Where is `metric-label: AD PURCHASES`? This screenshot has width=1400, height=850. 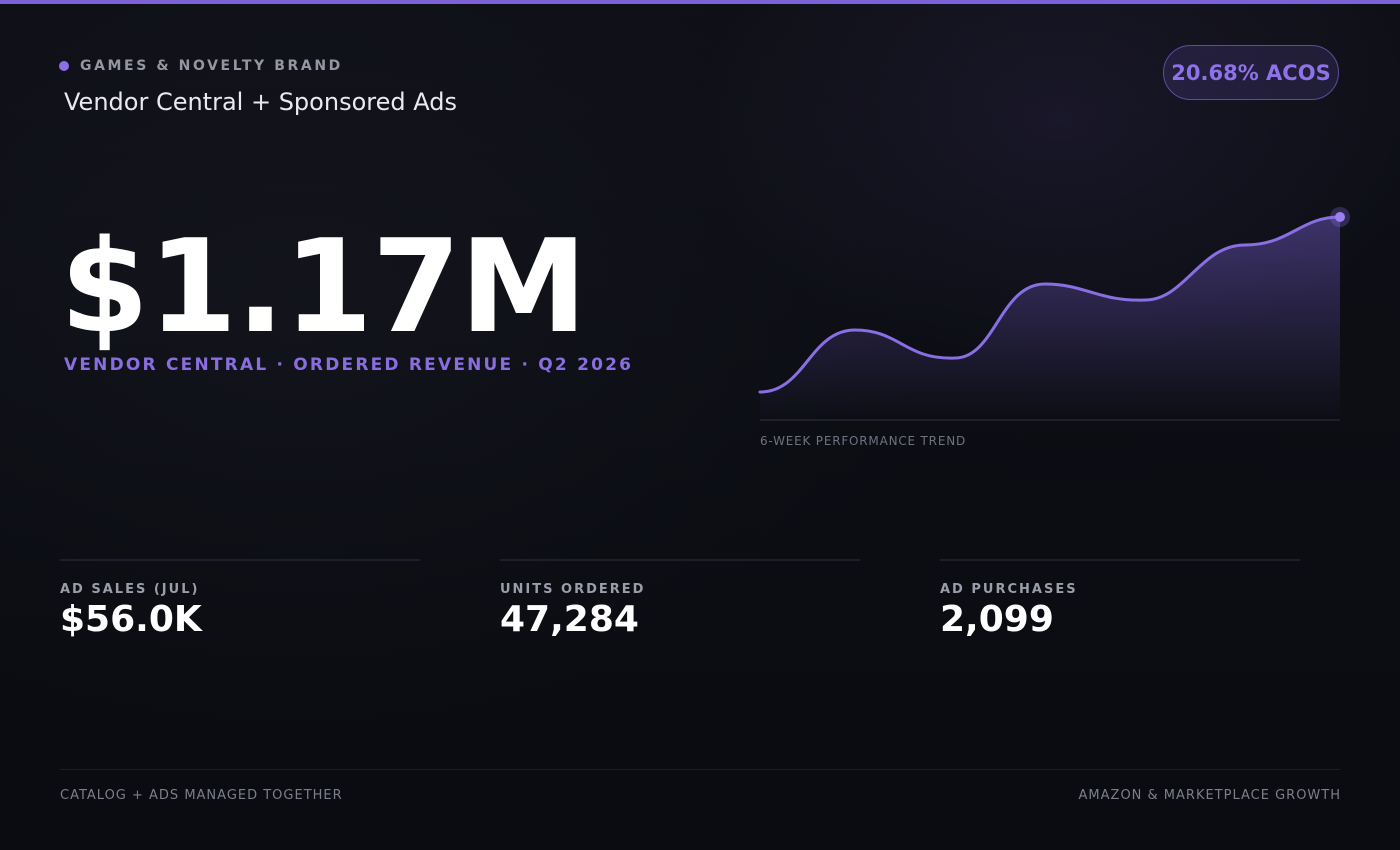
metric-label: AD PURCHASES is located at coordinates (1009, 589).